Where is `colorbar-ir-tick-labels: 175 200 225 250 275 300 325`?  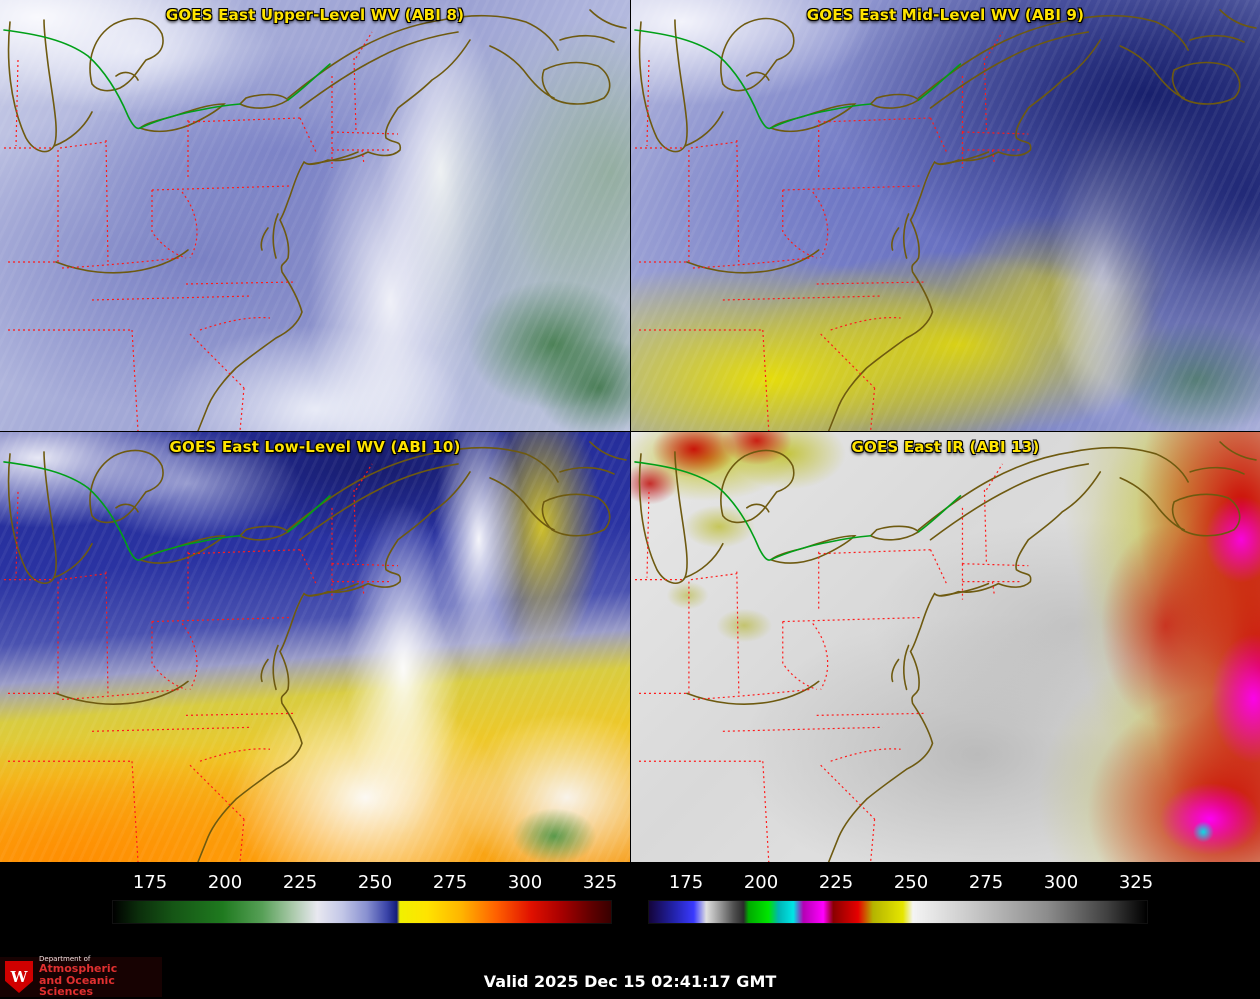 colorbar-ir-tick-labels: 175 200 225 250 275 300 325 is located at coordinates (900, 885).